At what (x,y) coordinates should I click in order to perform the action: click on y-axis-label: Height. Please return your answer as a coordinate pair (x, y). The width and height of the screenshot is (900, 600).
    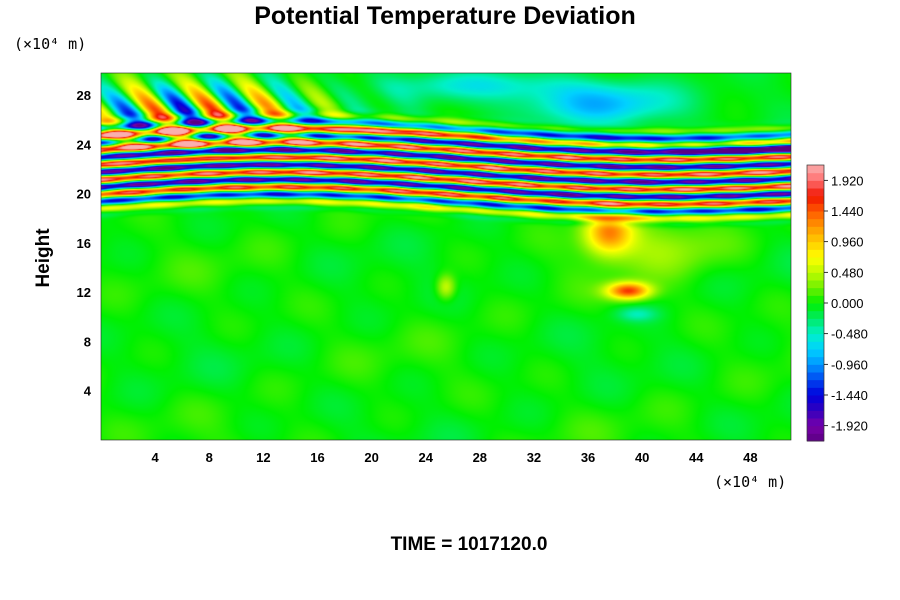
    Looking at the image, I should click on (43, 258).